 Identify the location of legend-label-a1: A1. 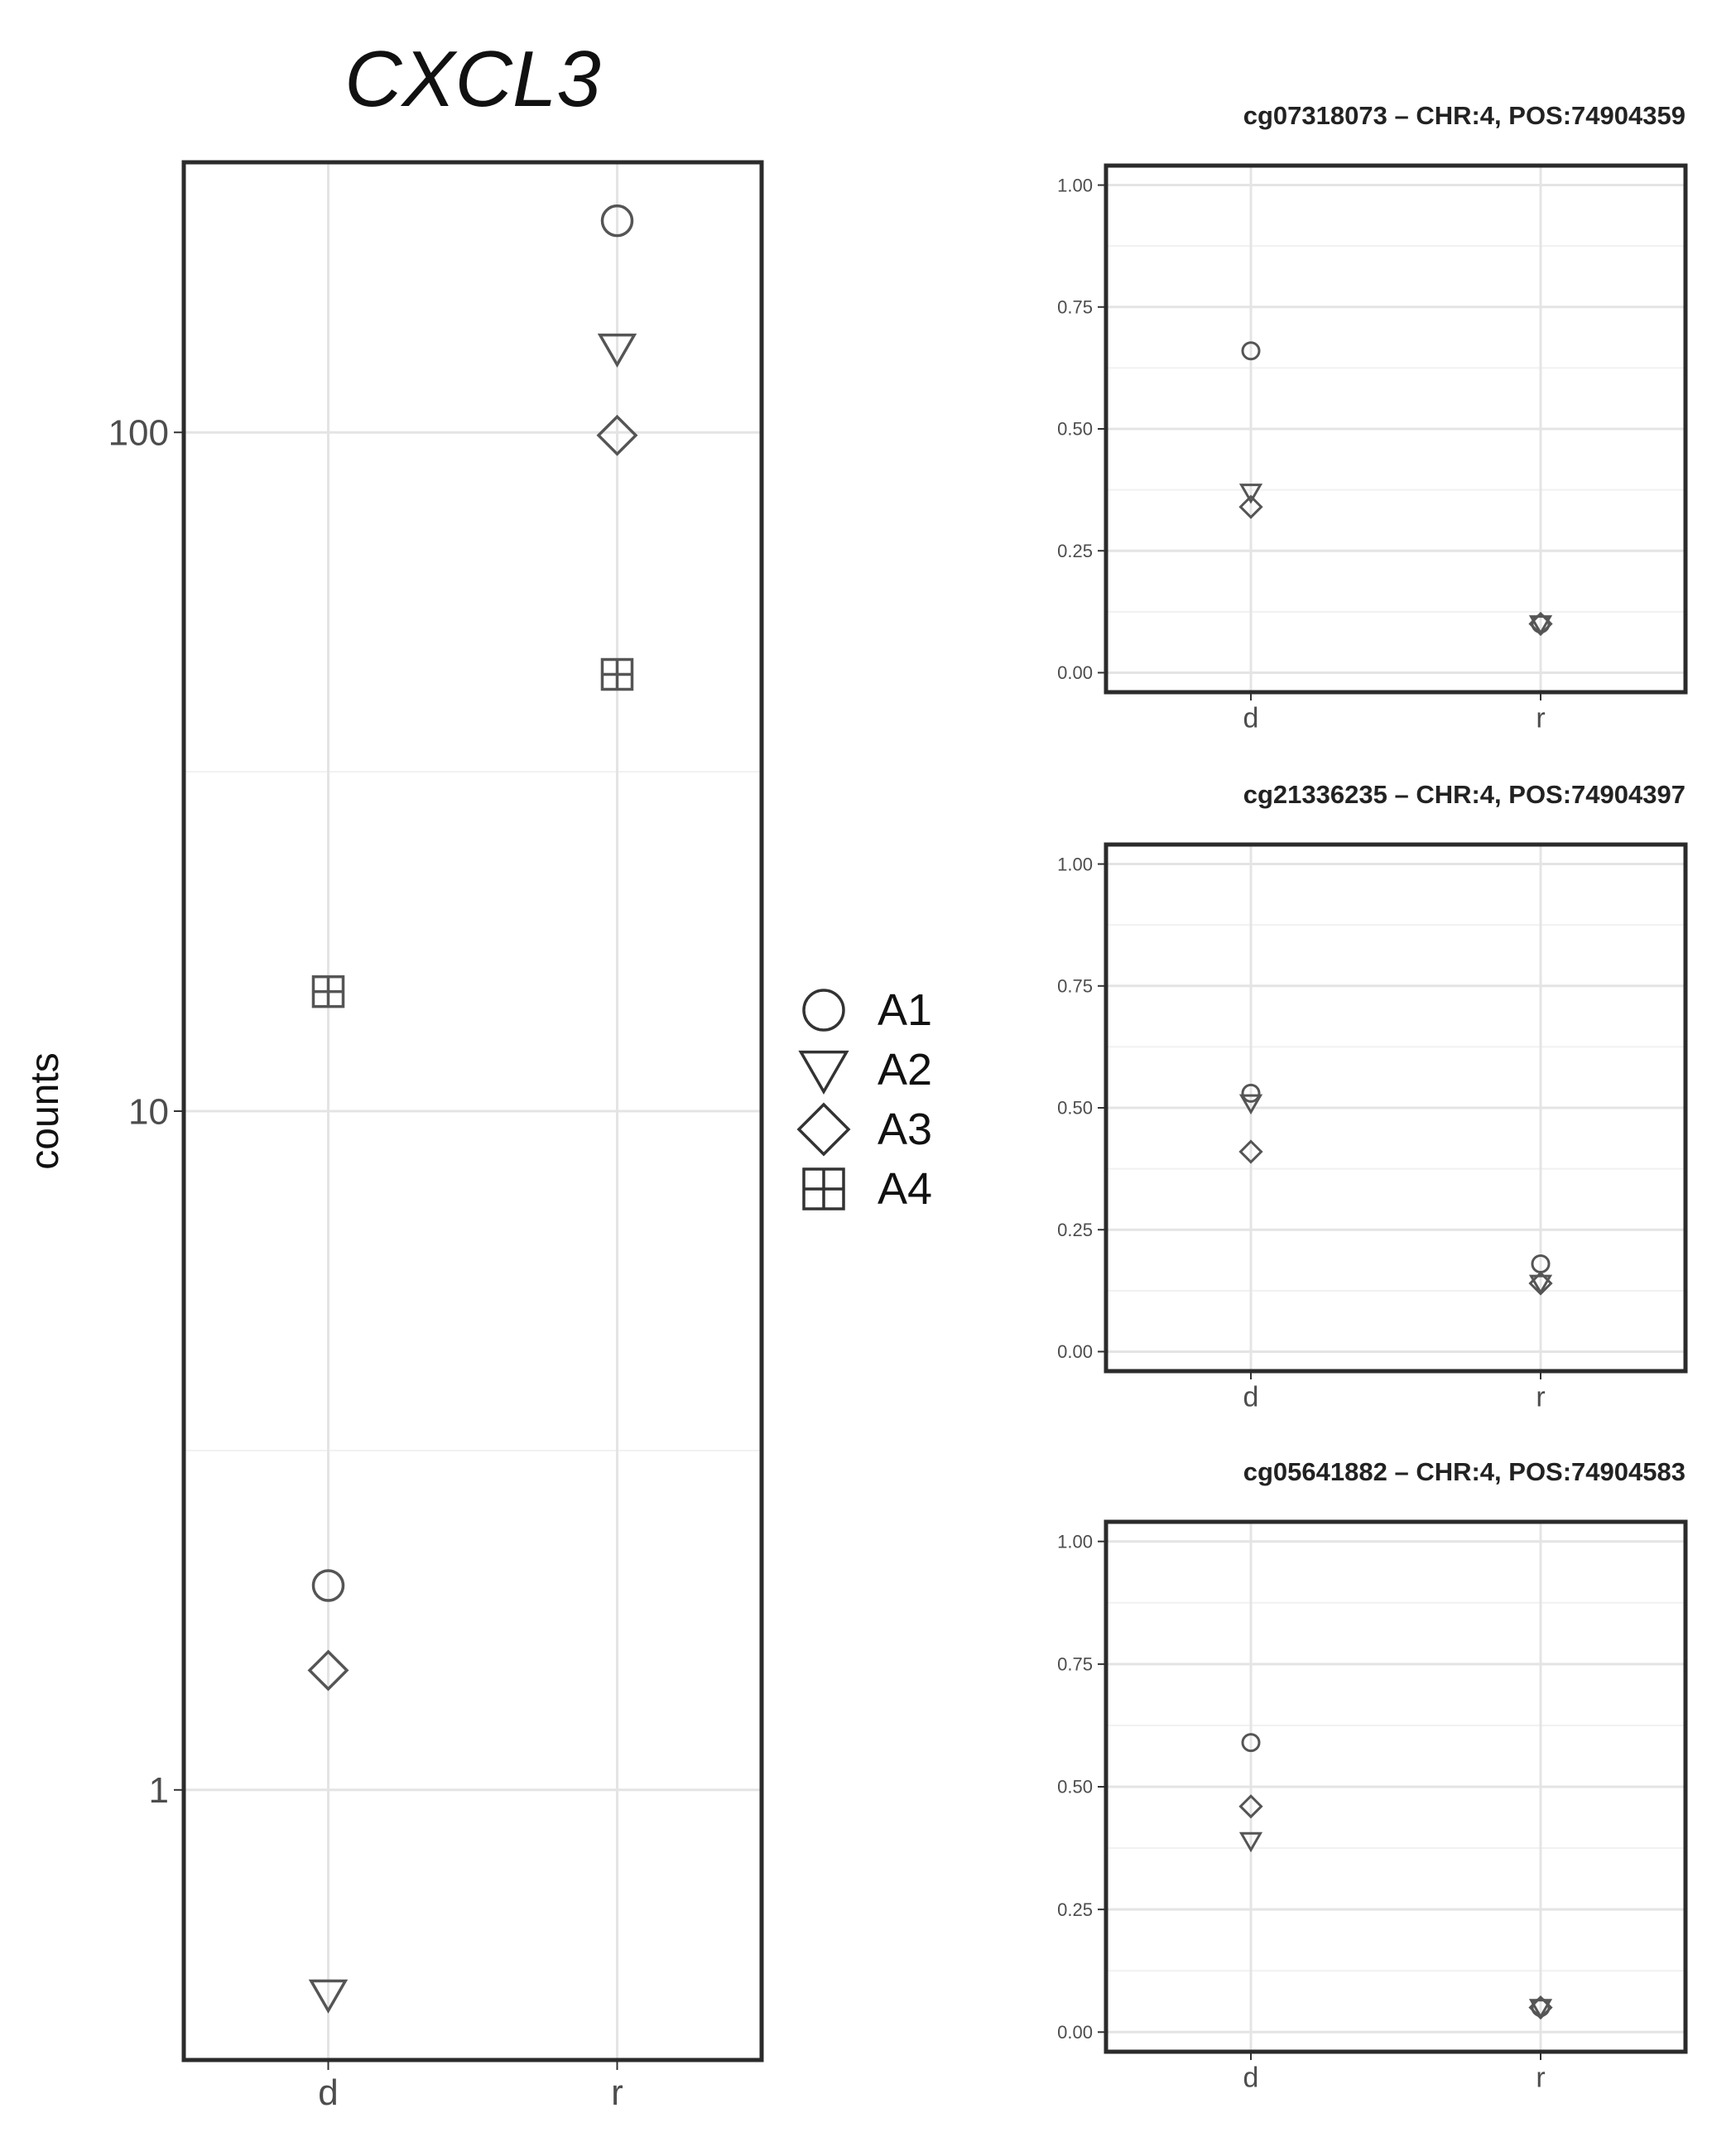
(905, 1010).